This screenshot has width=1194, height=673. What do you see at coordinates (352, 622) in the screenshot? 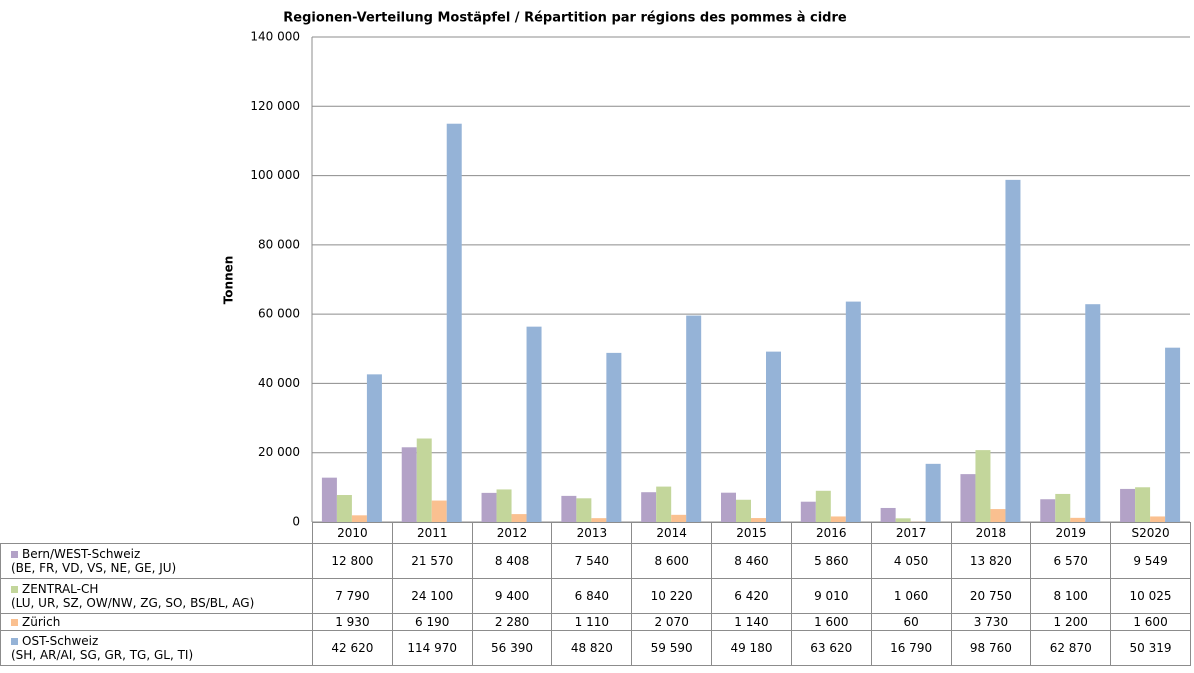
I see `value-cell: 1 930` at bounding box center [352, 622].